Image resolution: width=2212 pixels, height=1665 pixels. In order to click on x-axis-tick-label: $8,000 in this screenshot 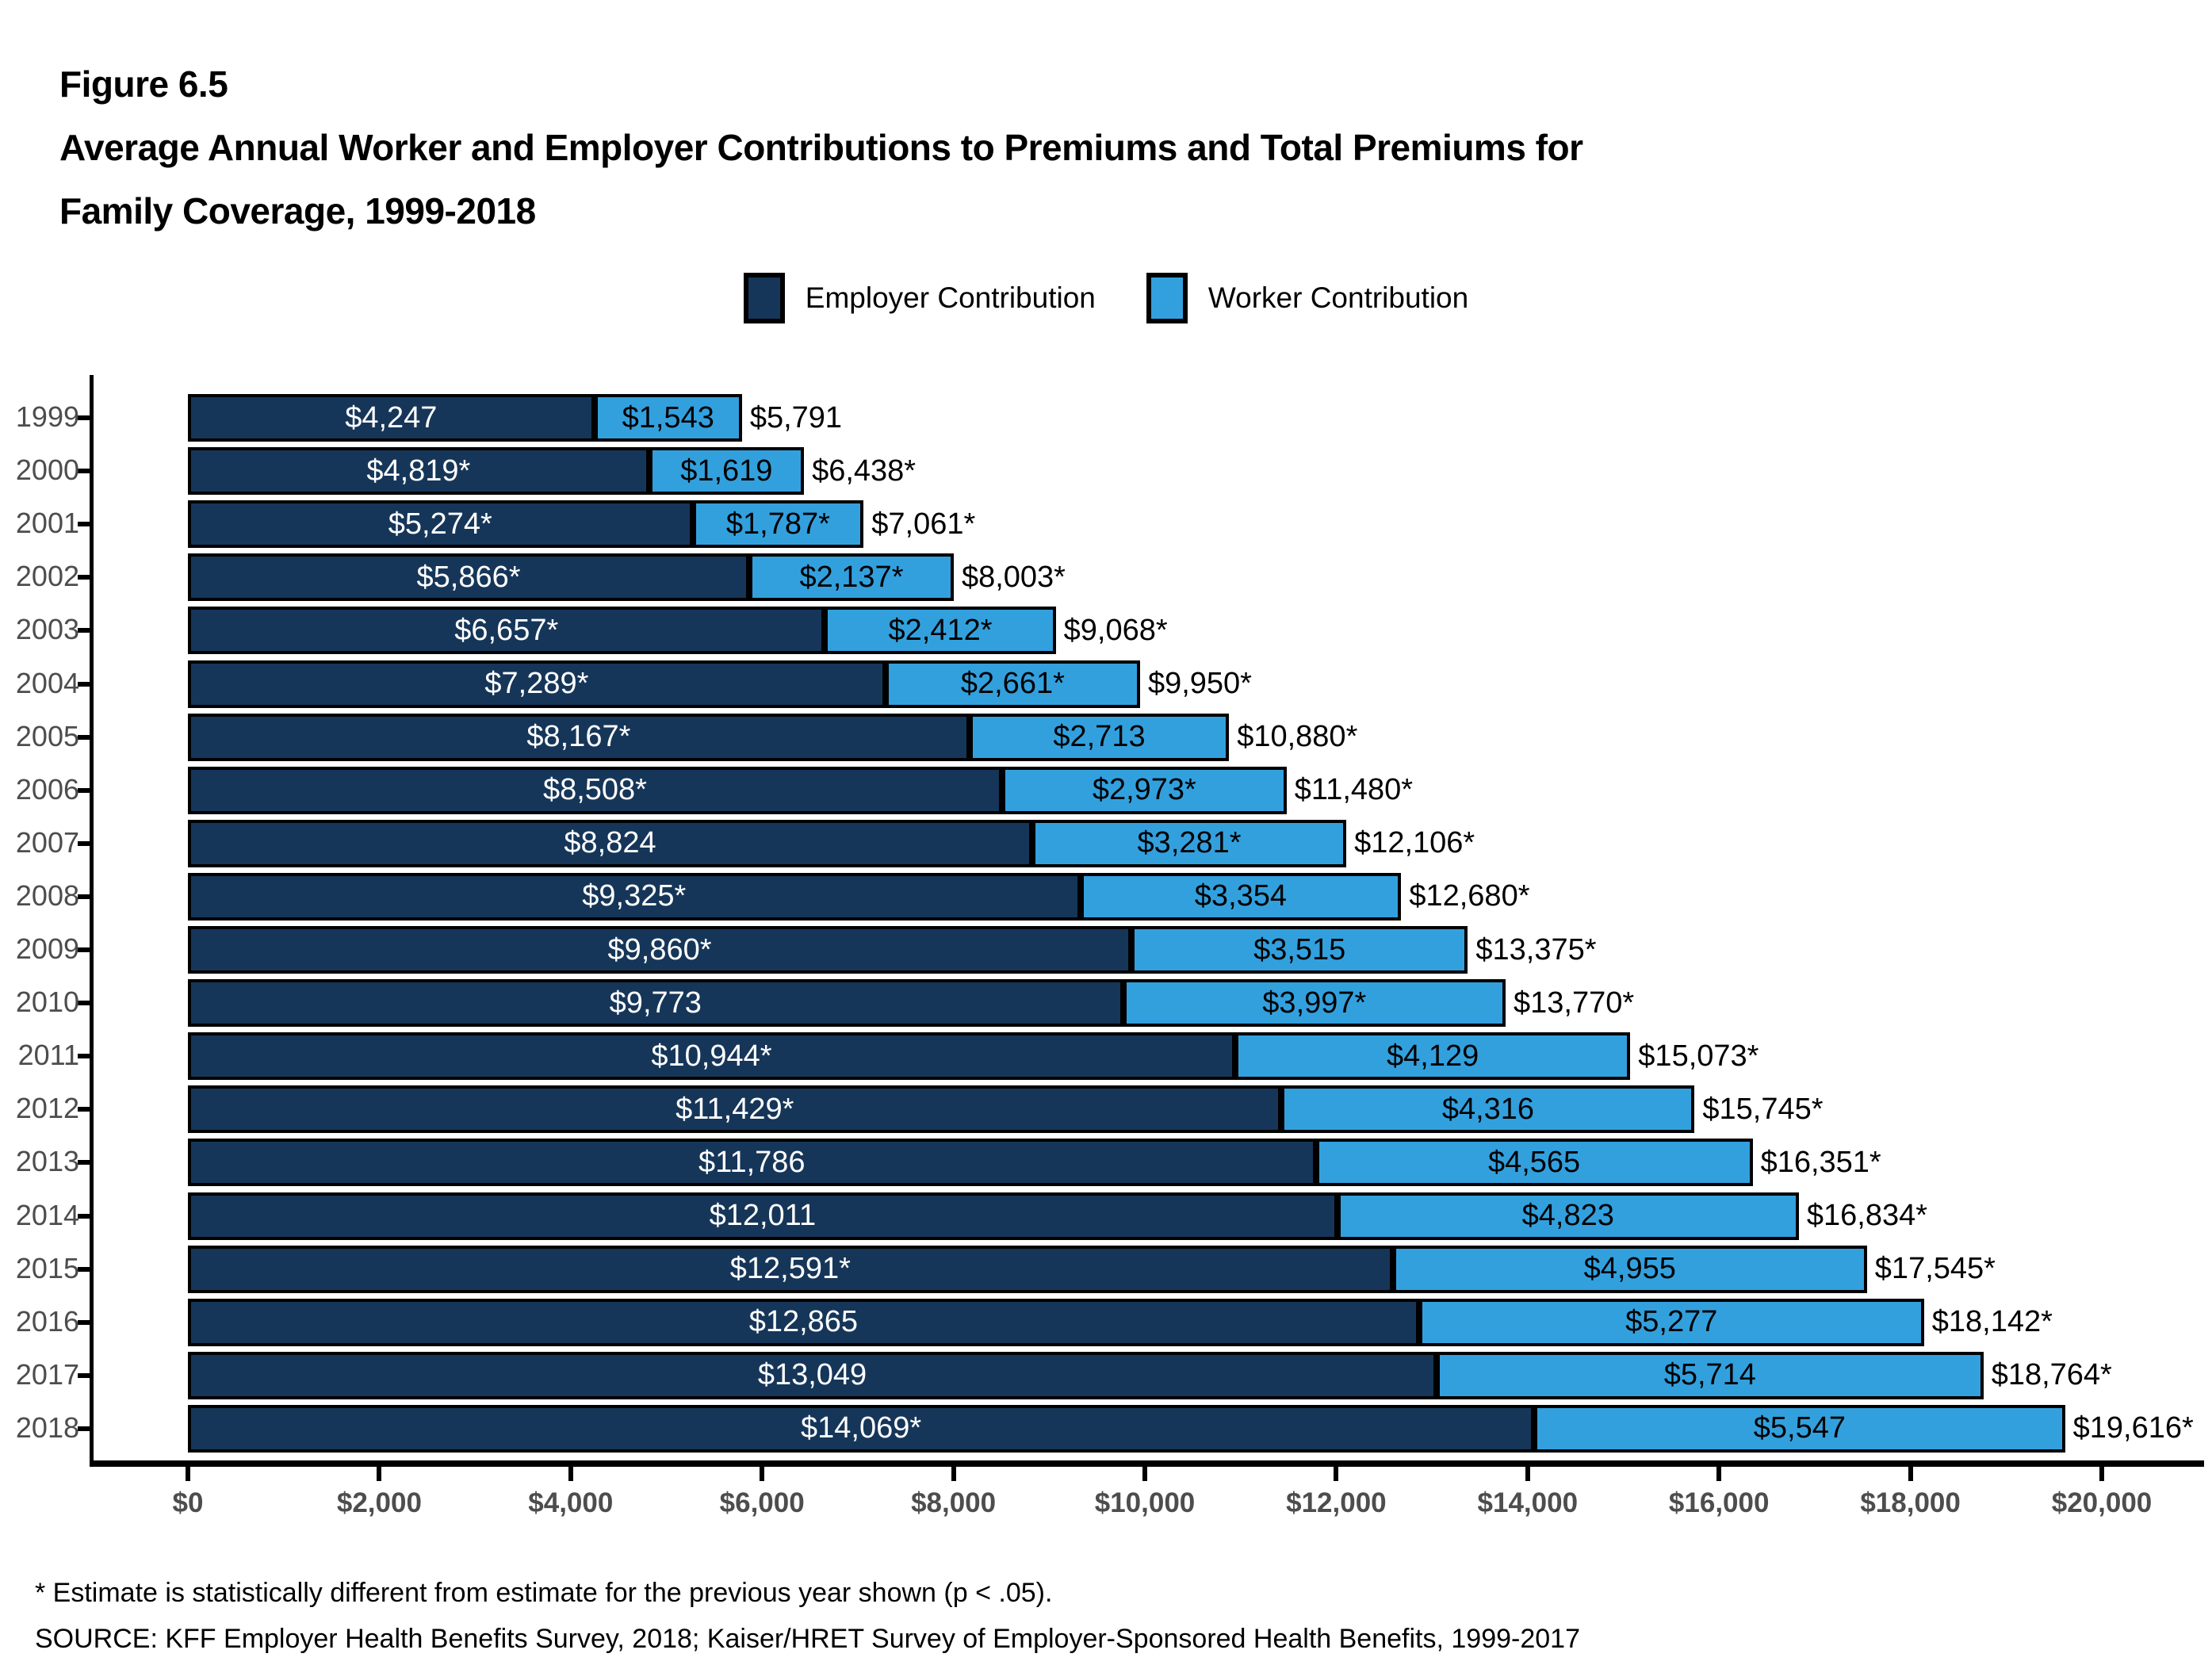, I will do `click(954, 1502)`.